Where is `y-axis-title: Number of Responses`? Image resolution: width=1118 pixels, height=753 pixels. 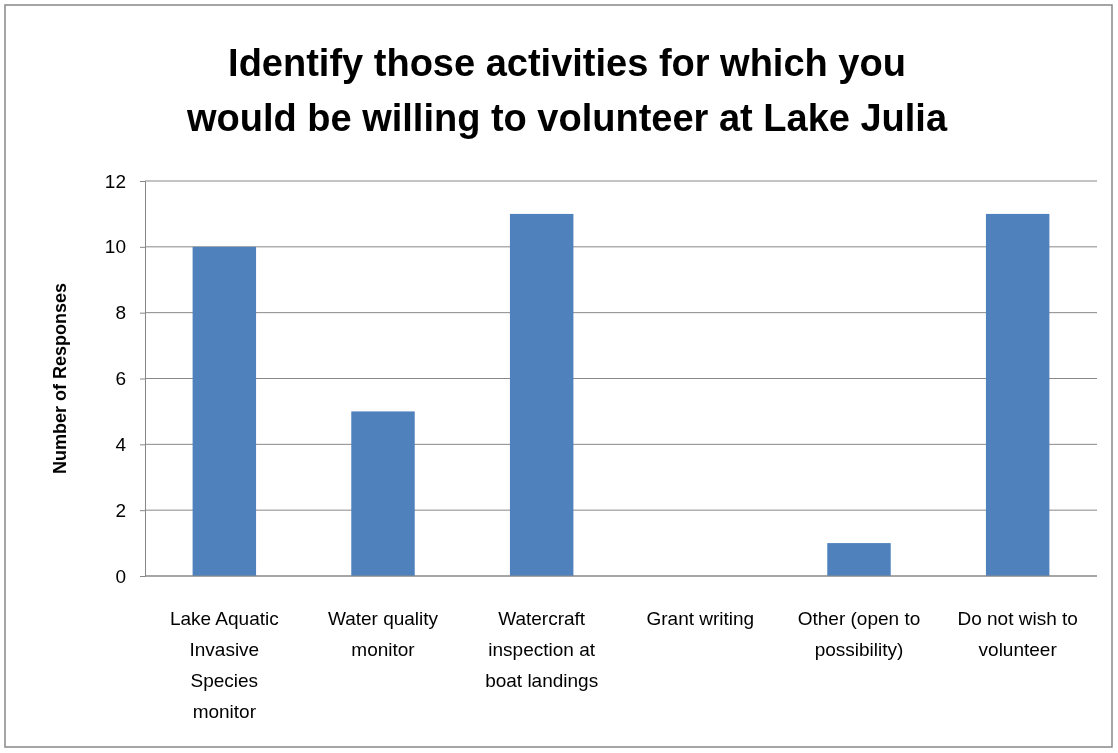 y-axis-title: Number of Responses is located at coordinates (60, 378).